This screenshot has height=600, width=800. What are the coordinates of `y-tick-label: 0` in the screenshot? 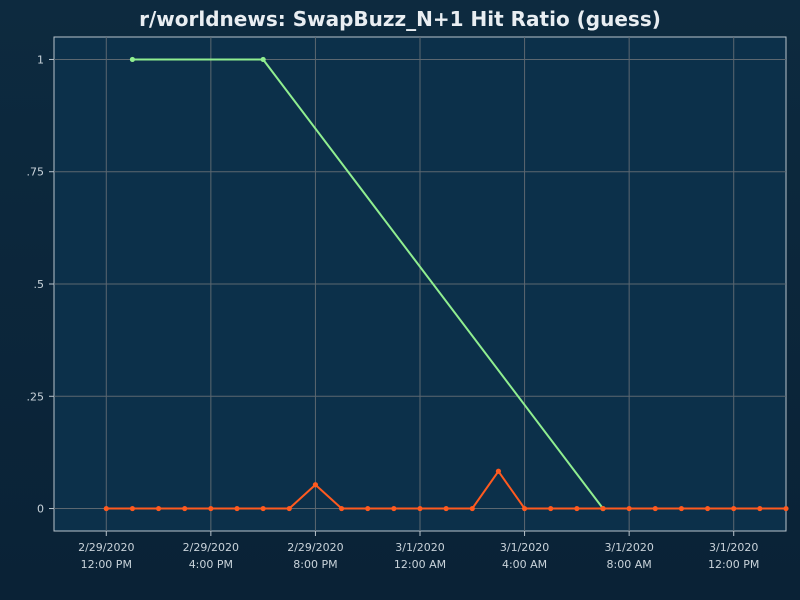 It's located at (40, 509).